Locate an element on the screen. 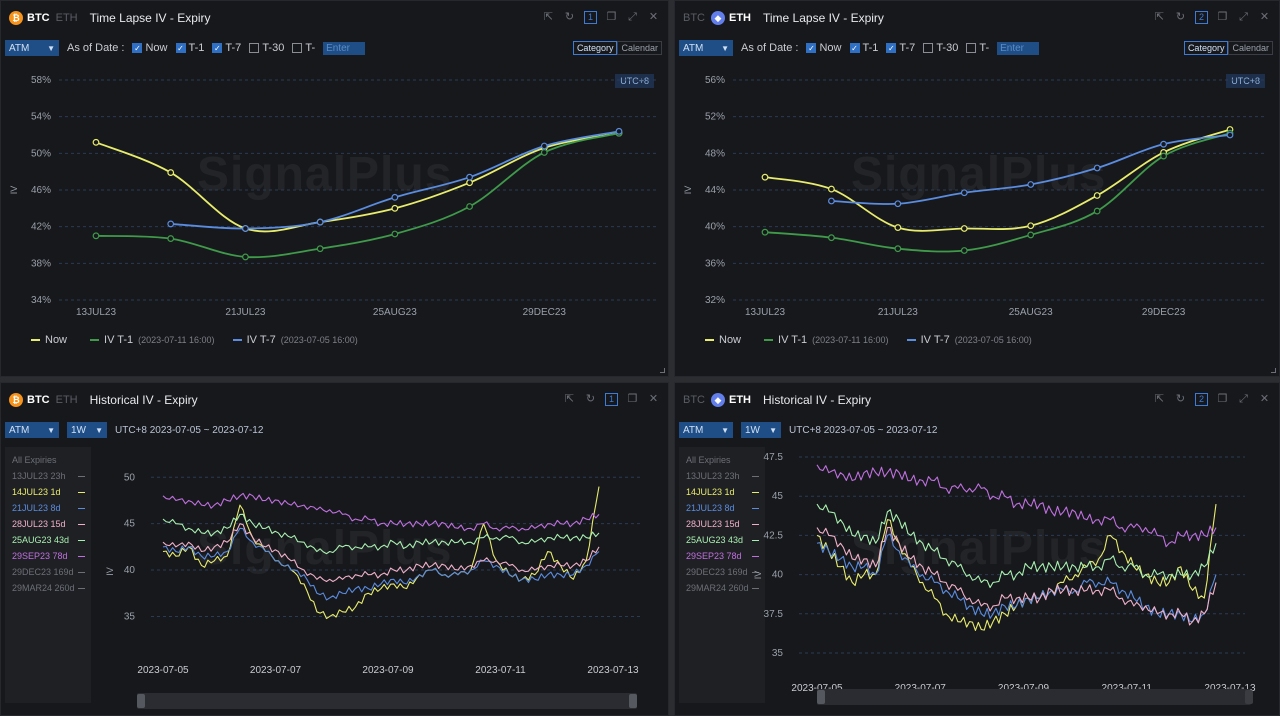  legend-label: IV T-1 is located at coordinates (793, 340).